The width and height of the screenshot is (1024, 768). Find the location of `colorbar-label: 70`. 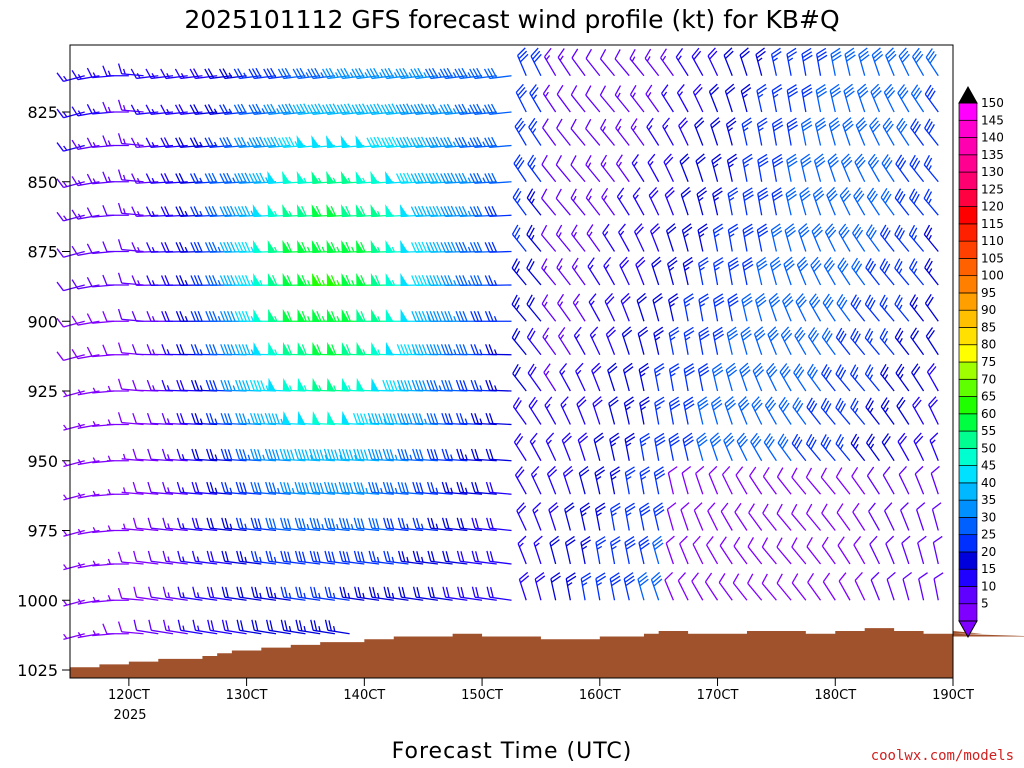

colorbar-label: 70 is located at coordinates (988, 379).